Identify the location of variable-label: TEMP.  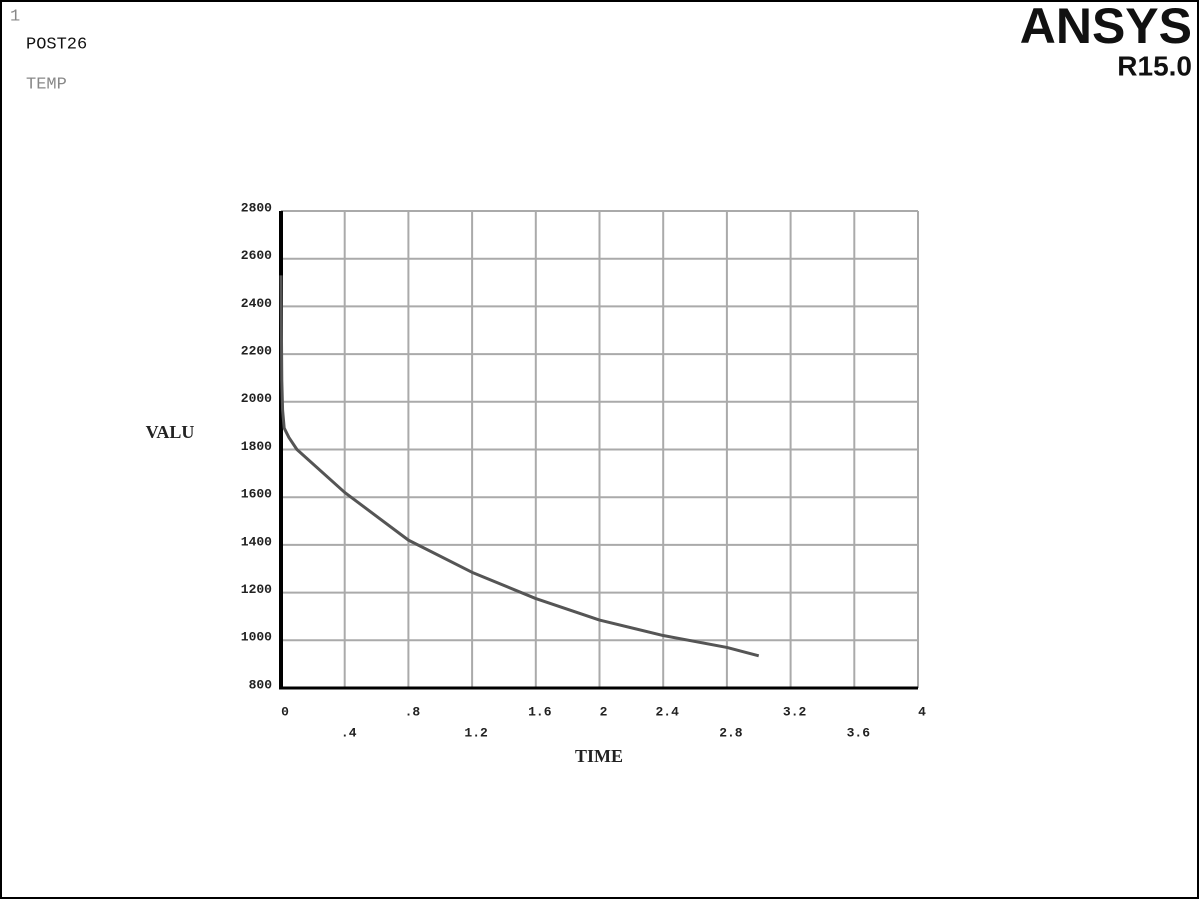
(46, 84).